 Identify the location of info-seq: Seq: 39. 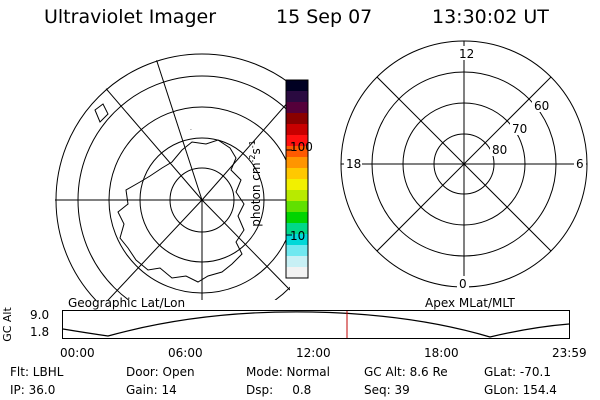
(387, 390).